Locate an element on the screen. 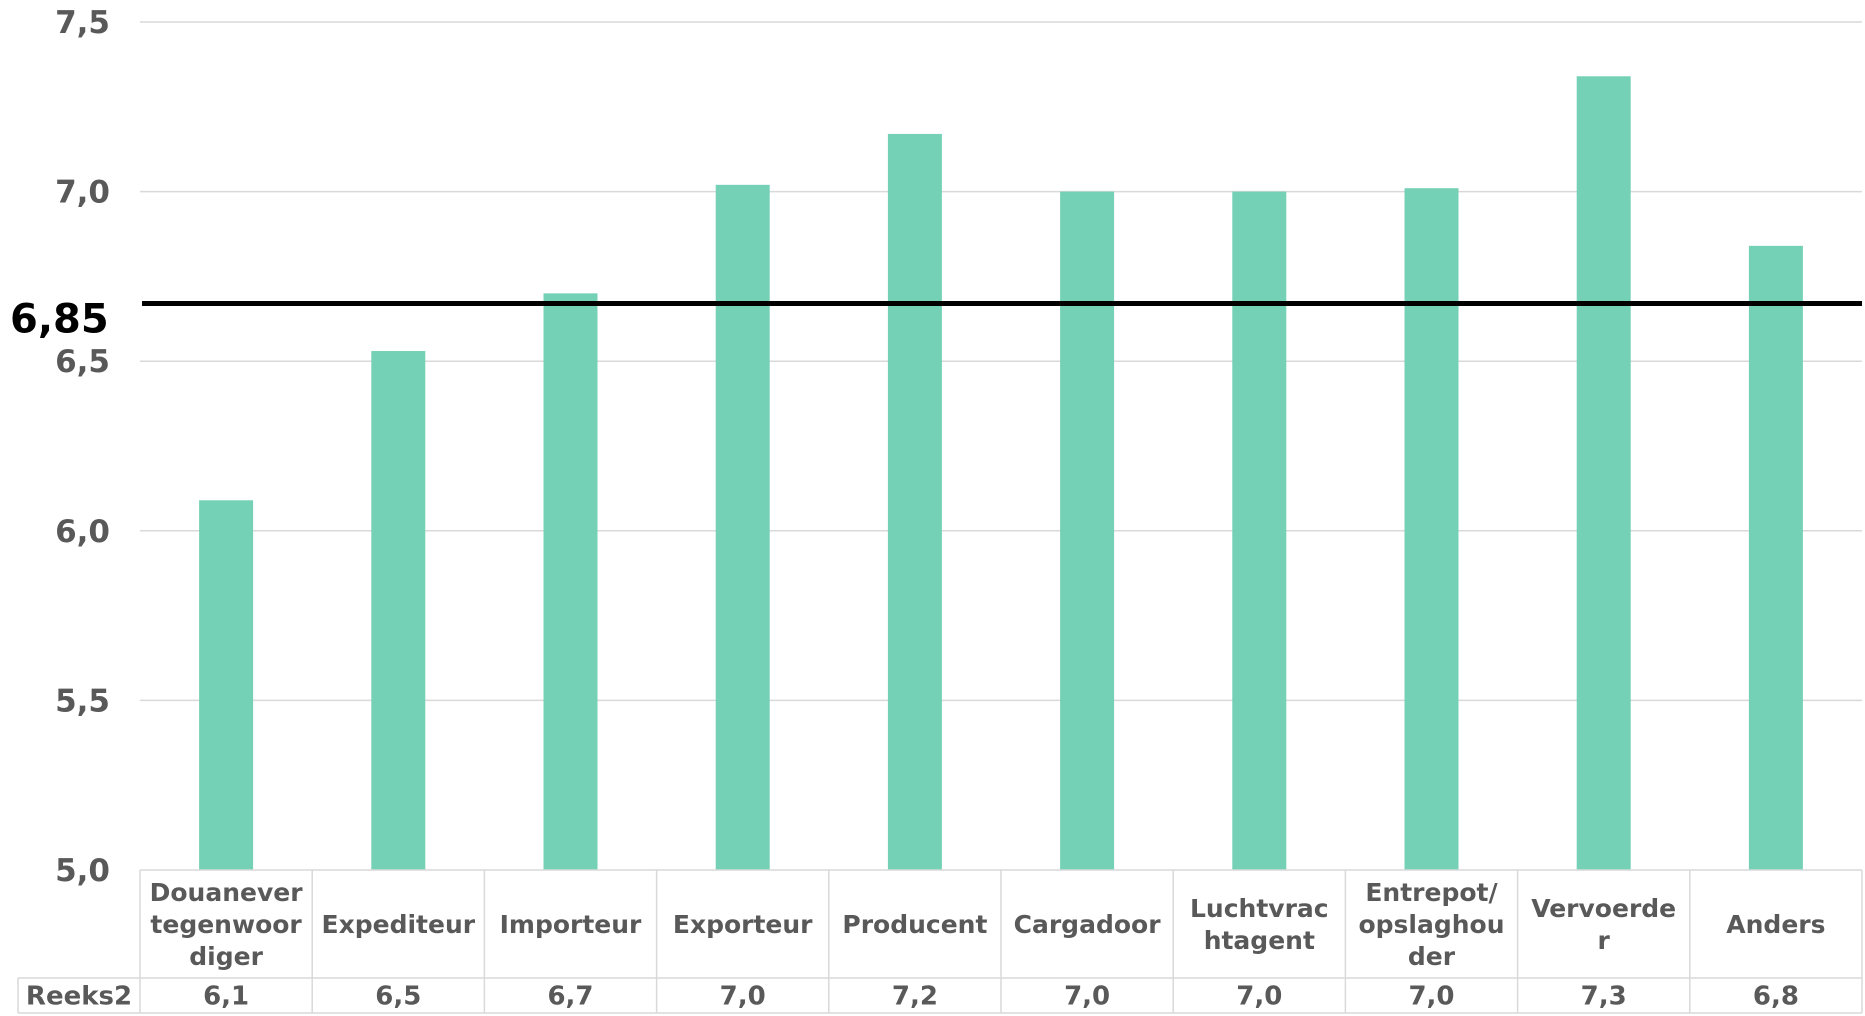  category-label-line: Expediteur is located at coordinates (399, 924).